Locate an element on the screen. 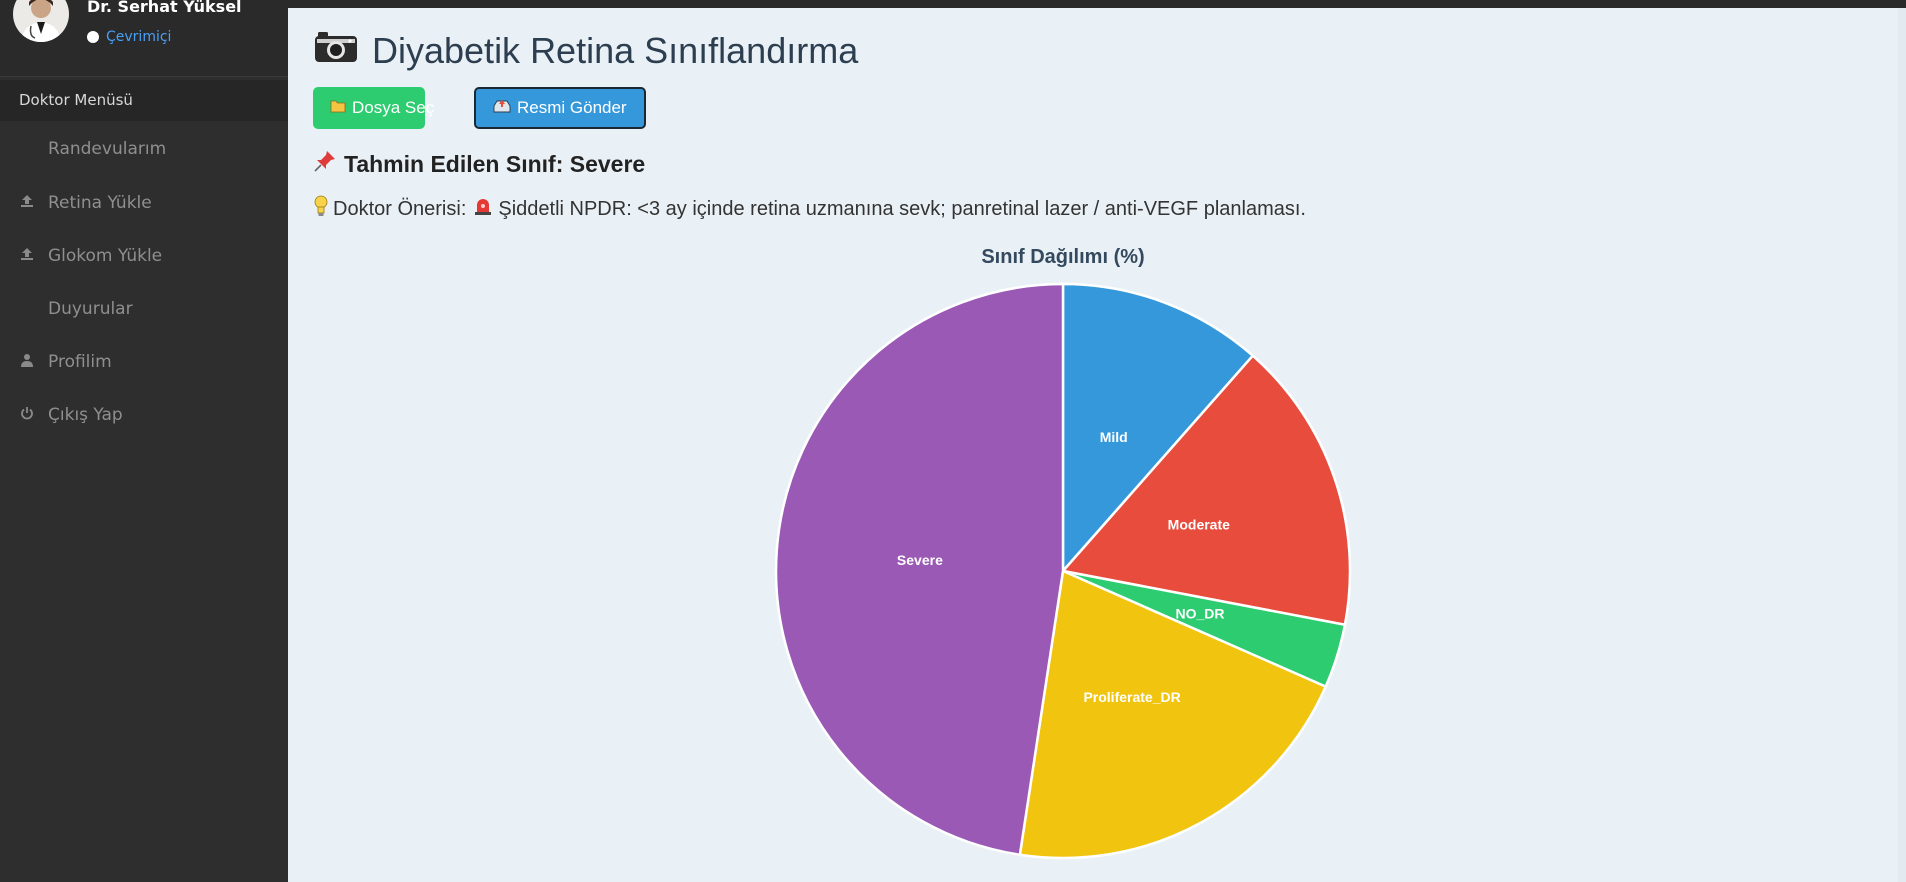 The image size is (1906, 882). folder-icon is located at coordinates (338, 108).